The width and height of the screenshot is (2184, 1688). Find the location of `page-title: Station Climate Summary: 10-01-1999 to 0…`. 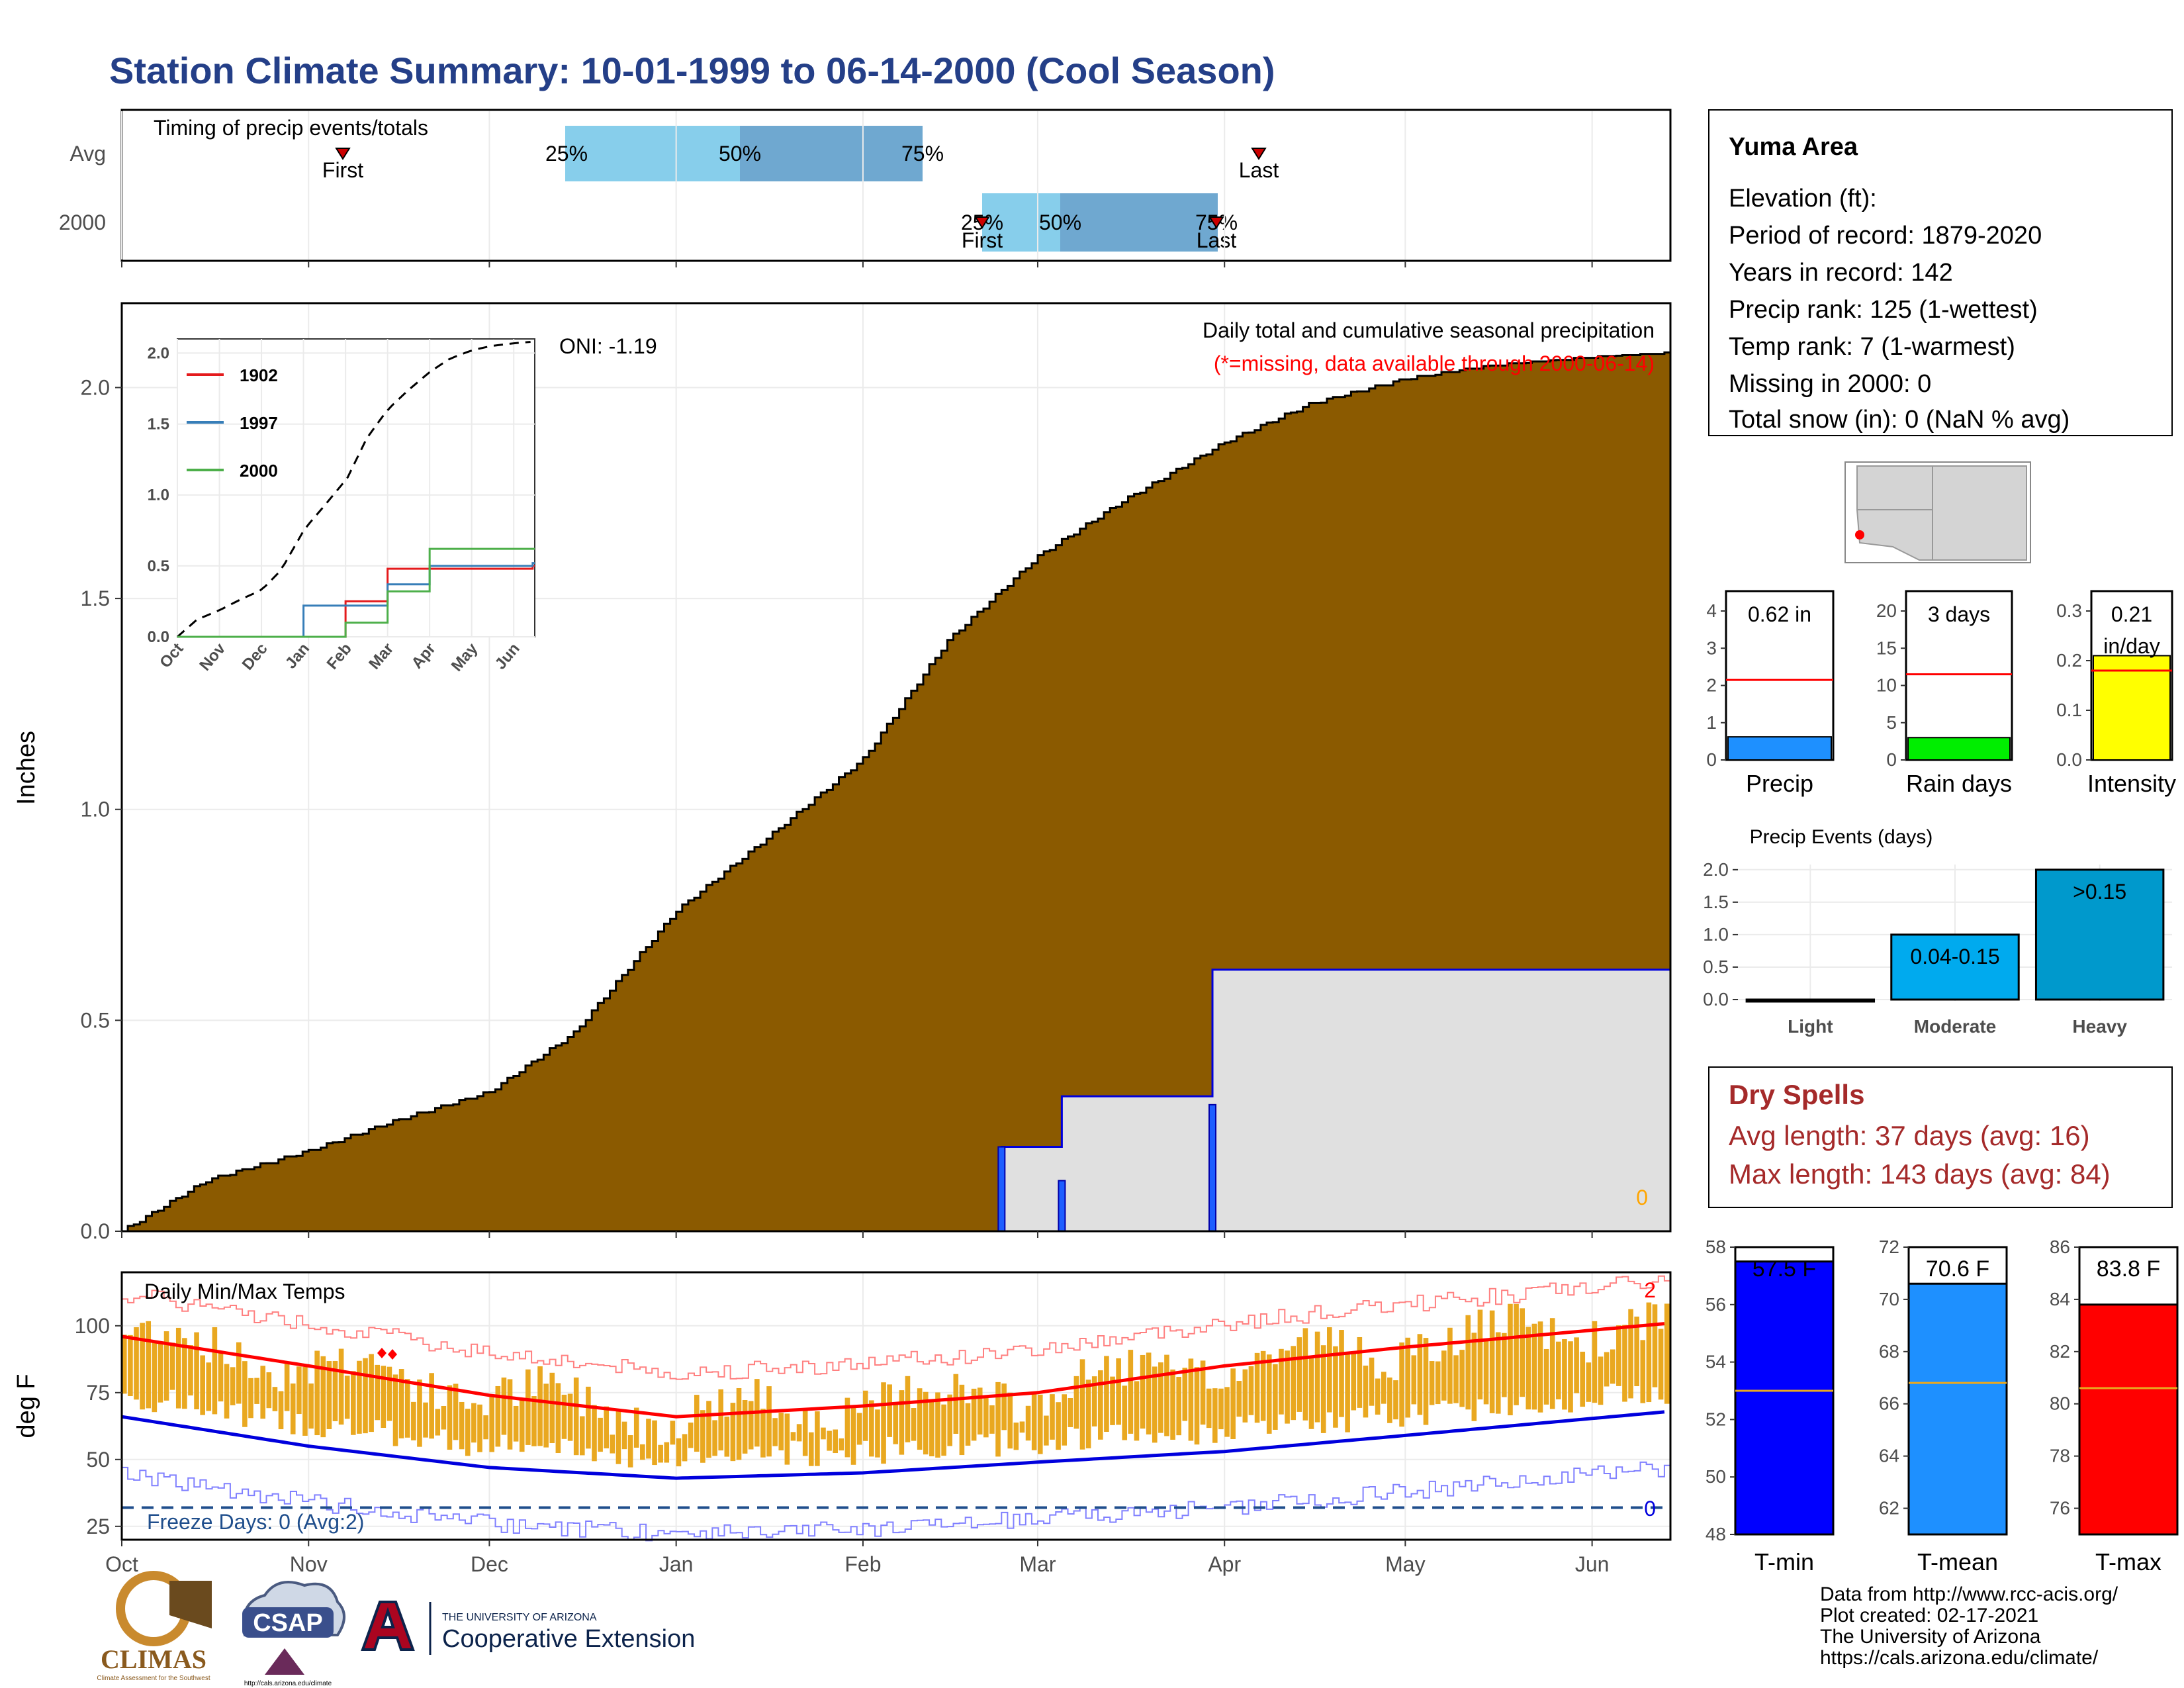

page-title: Station Climate Summary: 10-01-1999 to 0… is located at coordinates (692, 70).